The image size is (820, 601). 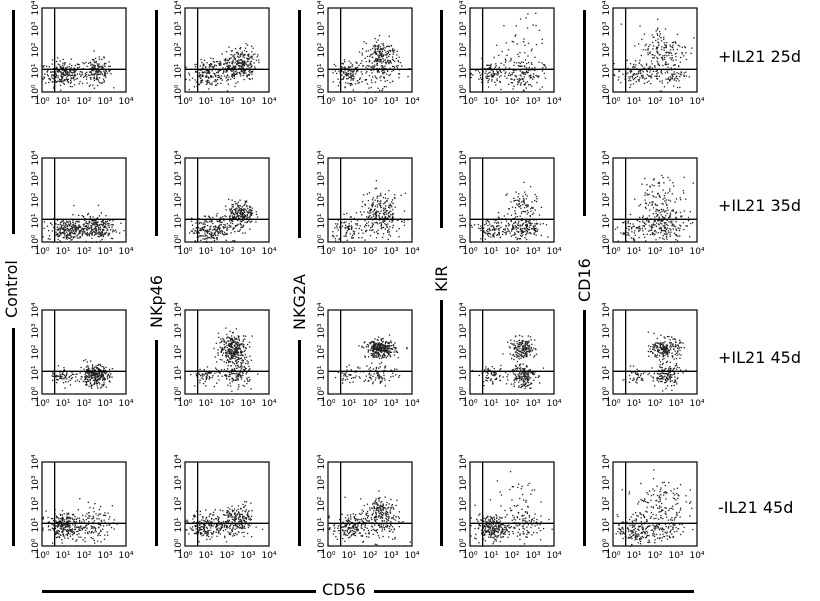 What do you see at coordinates (390, 252) in the screenshot?
I see `x-tick-label: 10³` at bounding box center [390, 252].